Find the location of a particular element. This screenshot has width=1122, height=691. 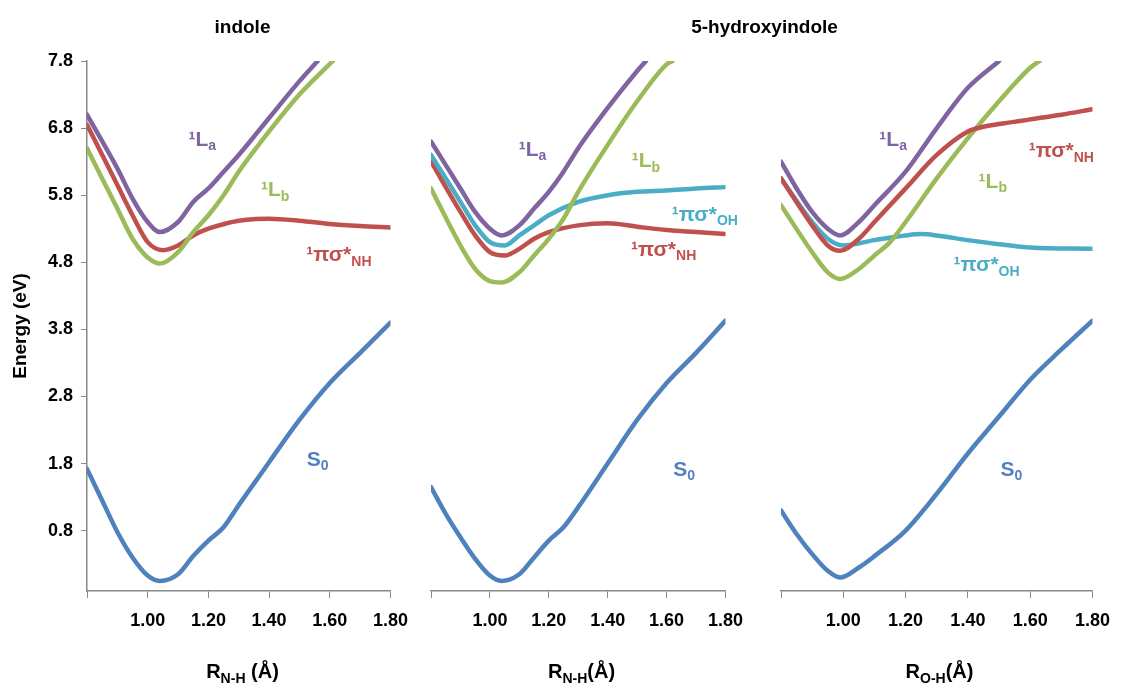

y-axis-title: Energy (eV) is located at coordinates (20, 326).